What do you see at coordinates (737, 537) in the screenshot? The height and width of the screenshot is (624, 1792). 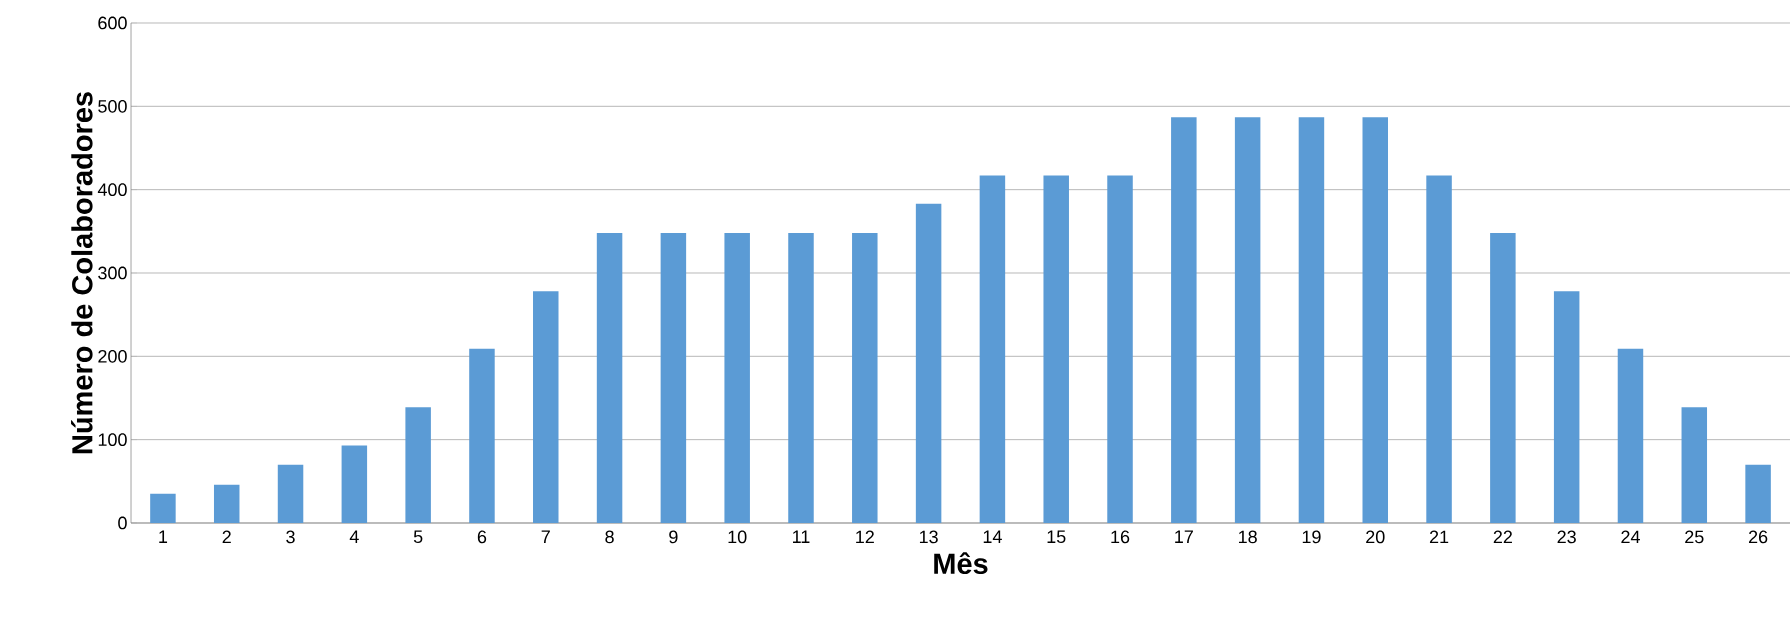 I see `x-tick-label: 10` at bounding box center [737, 537].